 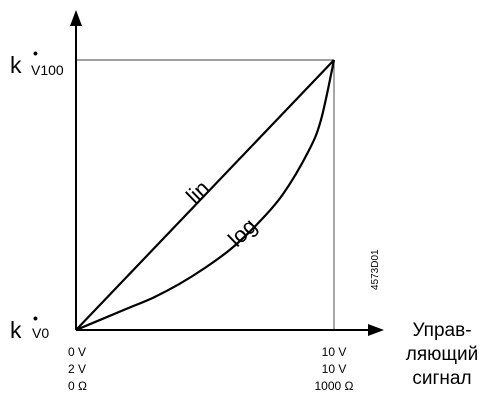 I want to click on x-start-label-2: 2 V, so click(x=77, y=369).